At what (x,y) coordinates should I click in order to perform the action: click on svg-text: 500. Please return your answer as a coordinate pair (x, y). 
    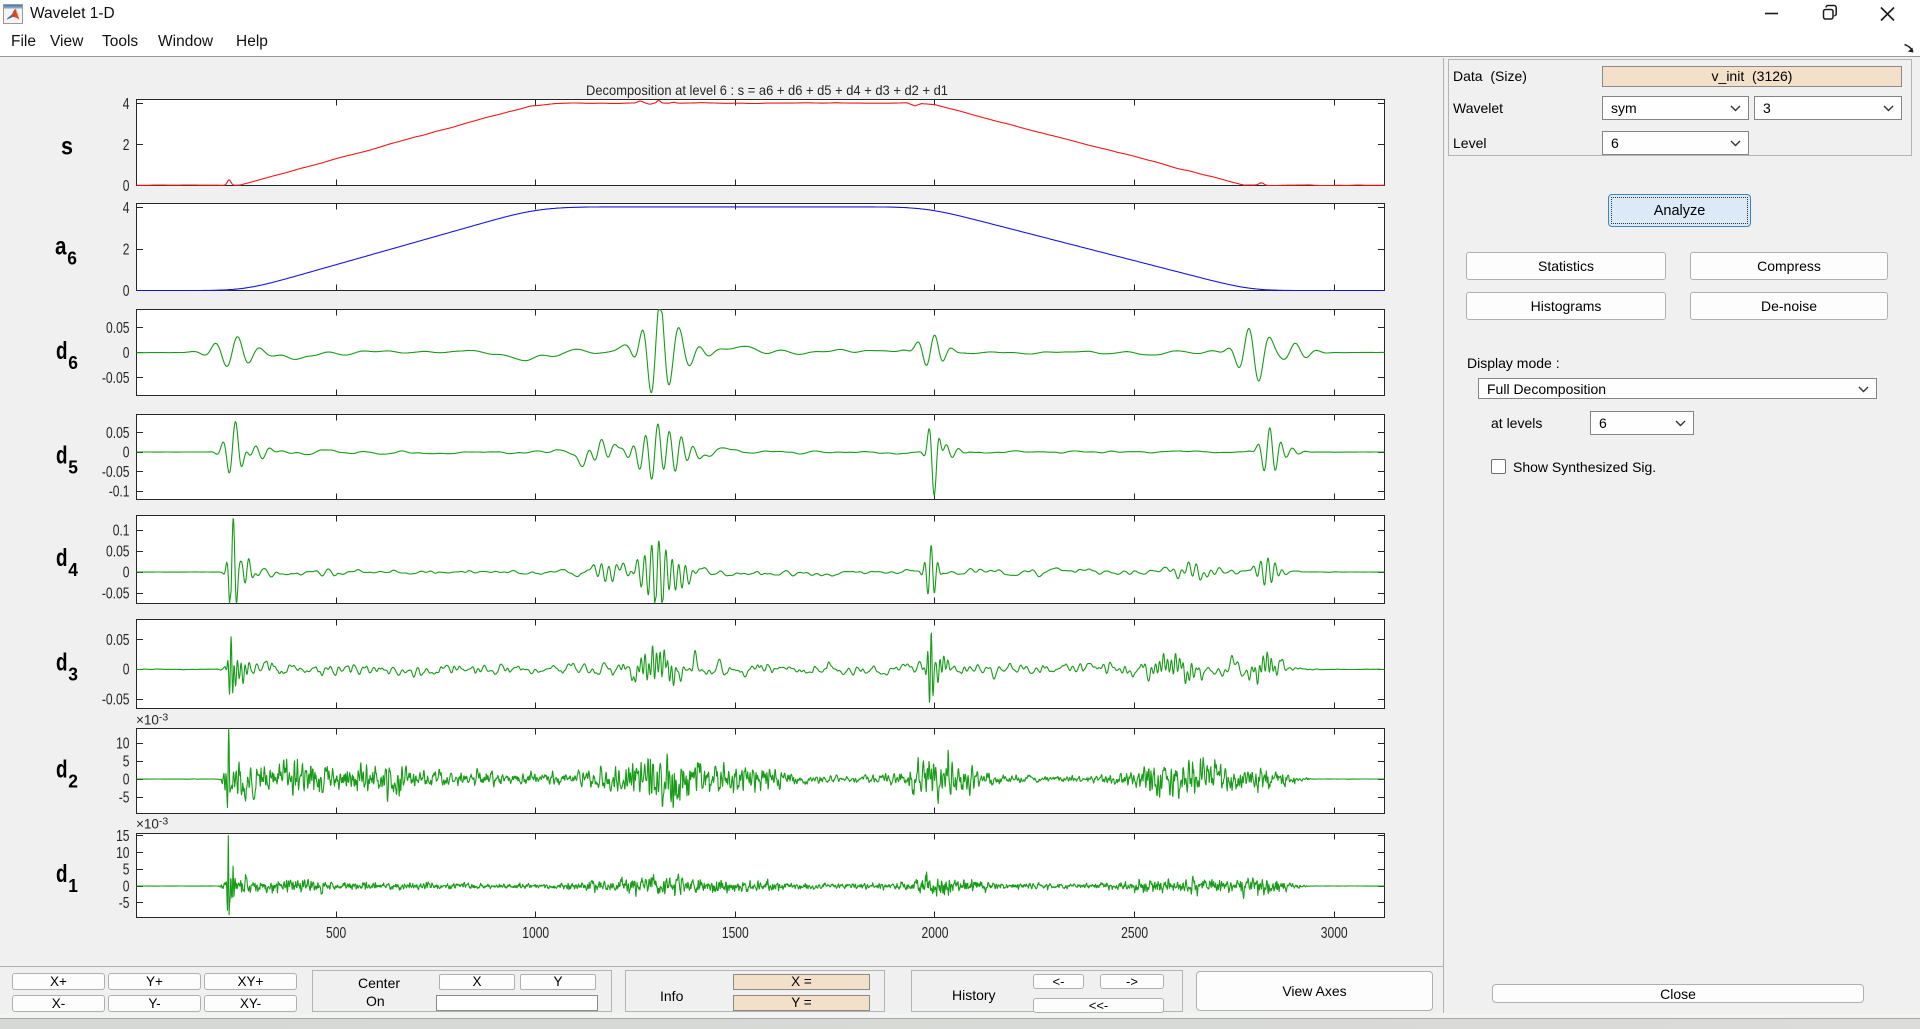
    Looking at the image, I should click on (336, 933).